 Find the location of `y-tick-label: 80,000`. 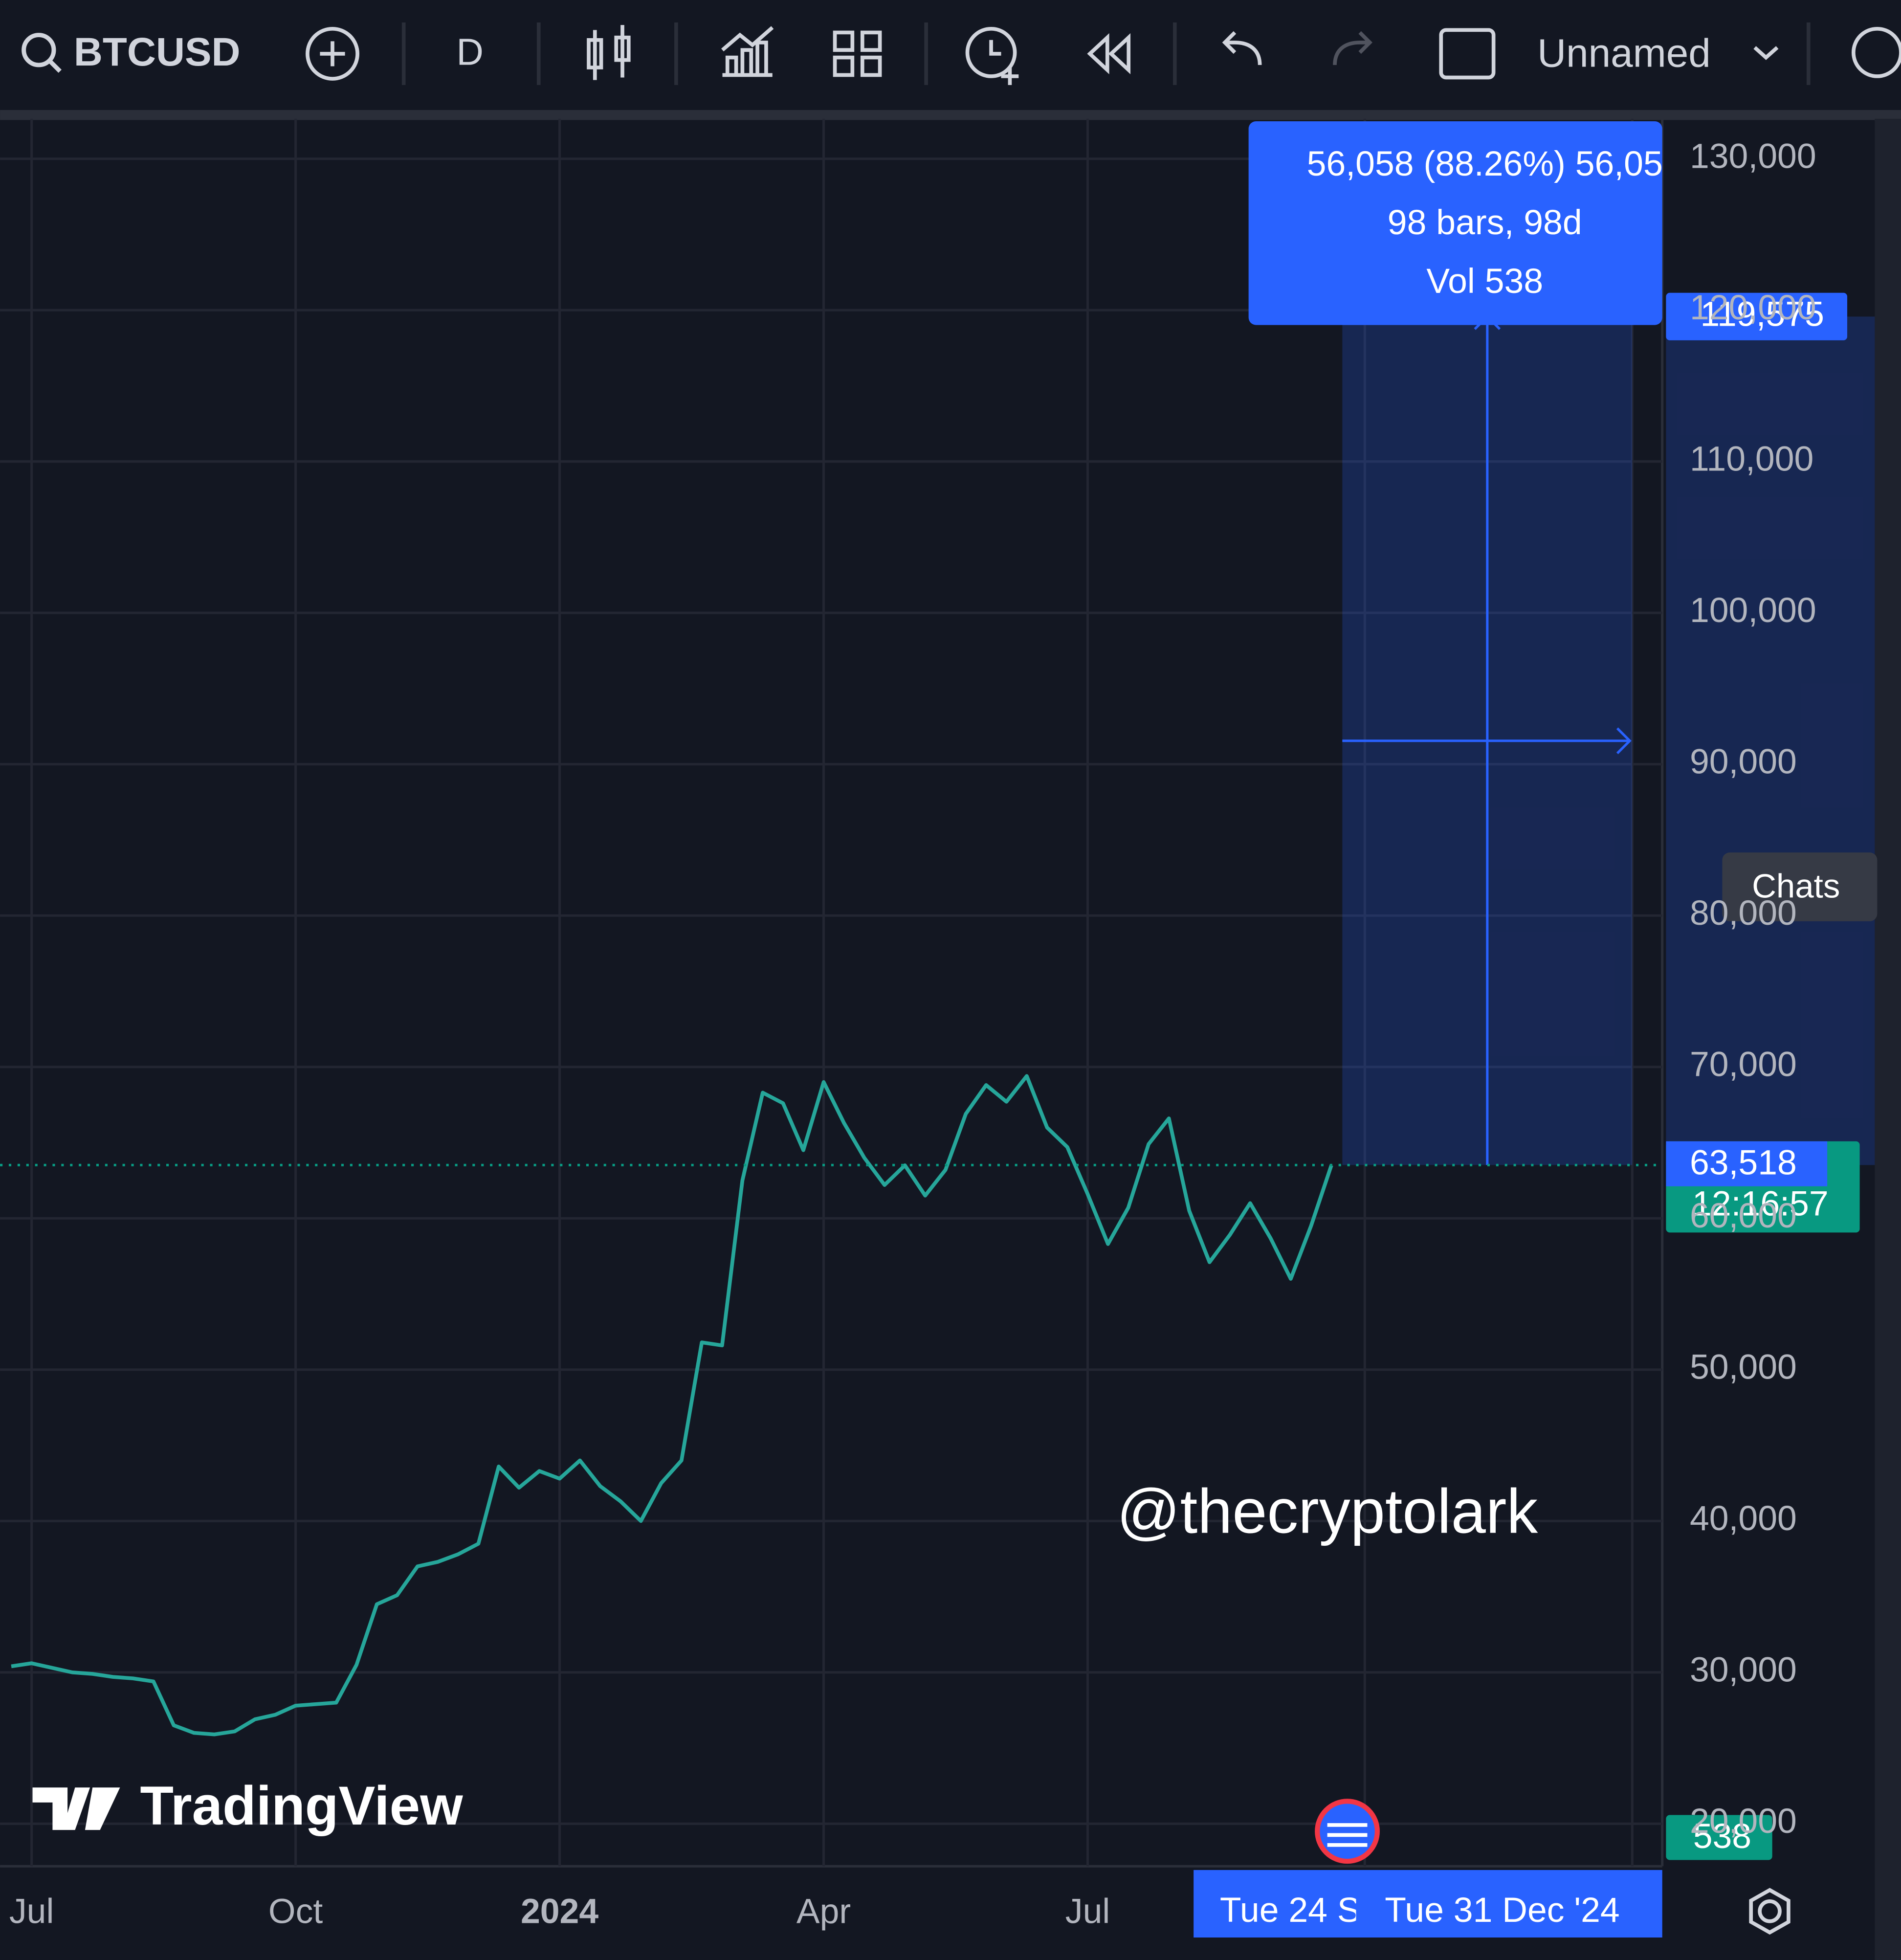

y-tick-label: 80,000 is located at coordinates (1743, 913).